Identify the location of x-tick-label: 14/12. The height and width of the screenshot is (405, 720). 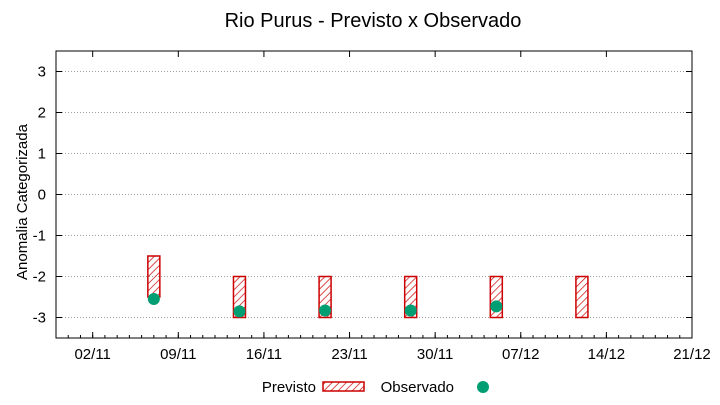
(607, 354).